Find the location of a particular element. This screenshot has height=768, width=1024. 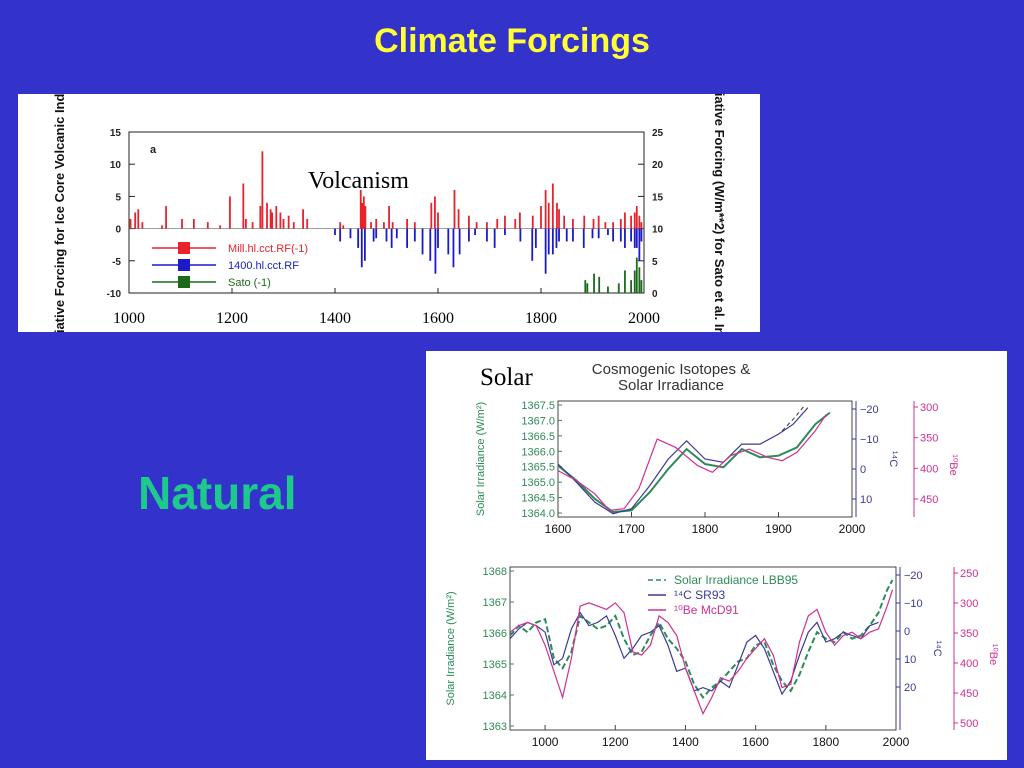

bottom-be10-tick-label: 350 is located at coordinates (969, 634).